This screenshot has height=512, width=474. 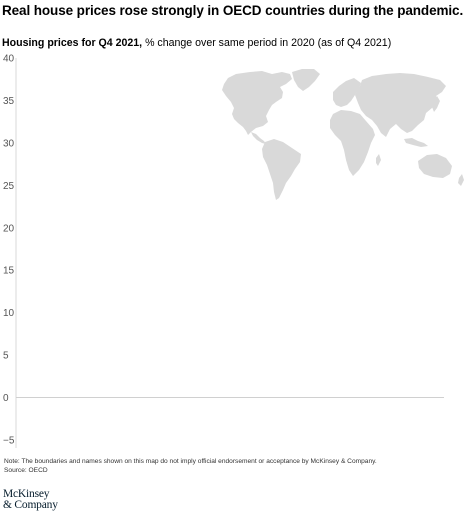 I want to click on map-africa, so click(x=352, y=143).